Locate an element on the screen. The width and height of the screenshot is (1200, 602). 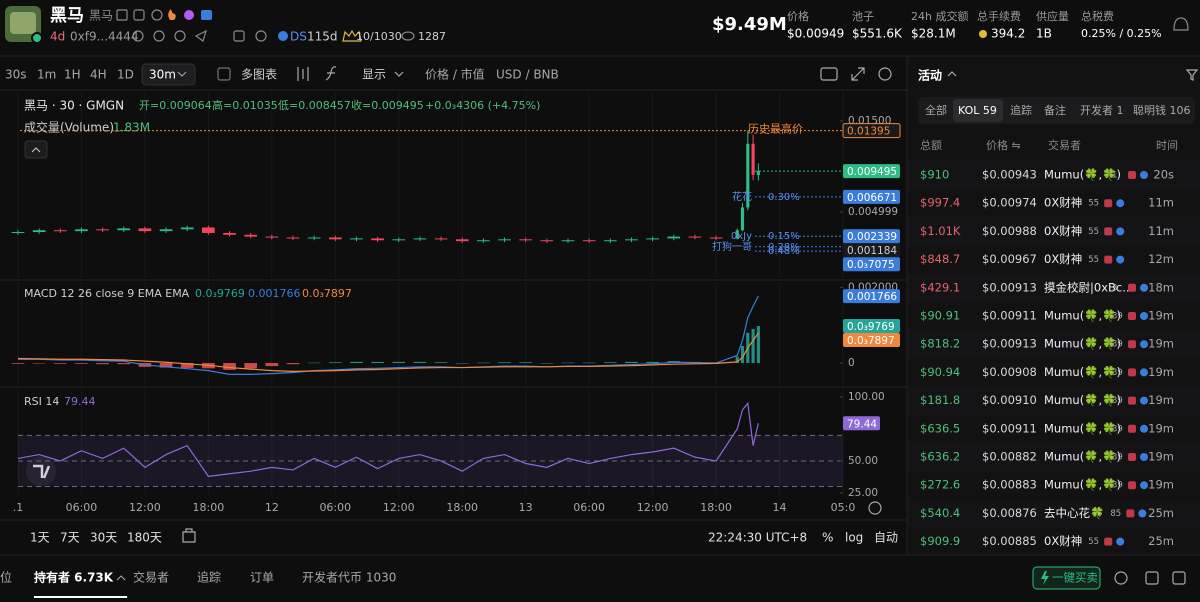
timeframe: 1H is located at coordinates (72, 75).